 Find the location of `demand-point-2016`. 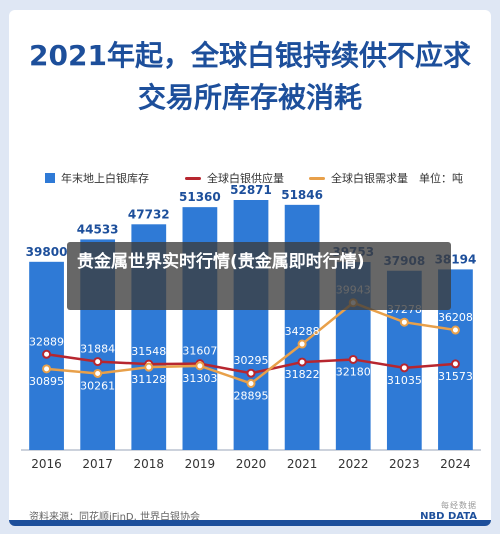

demand-point-2016 is located at coordinates (47, 369).